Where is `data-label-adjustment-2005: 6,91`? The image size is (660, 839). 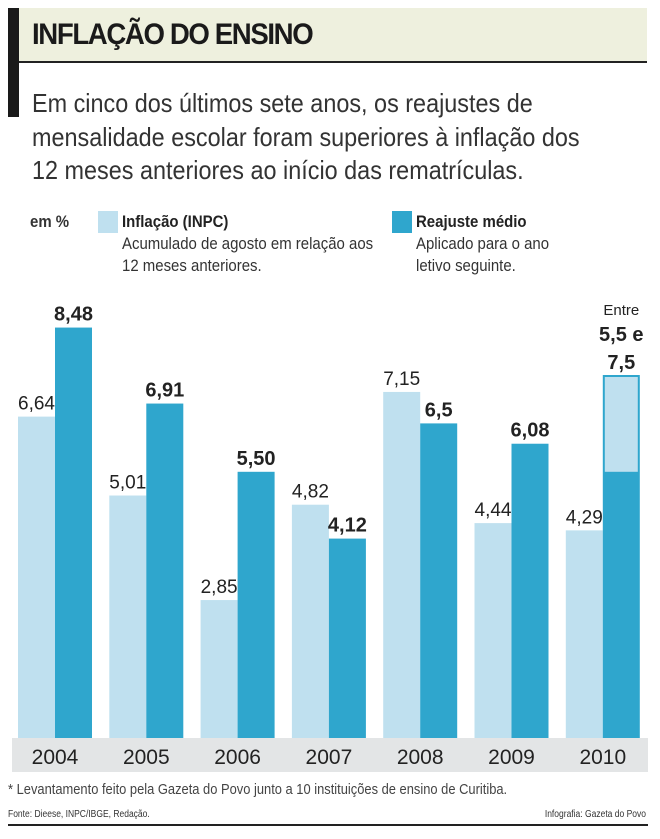 data-label-adjustment-2005: 6,91 is located at coordinates (164, 391).